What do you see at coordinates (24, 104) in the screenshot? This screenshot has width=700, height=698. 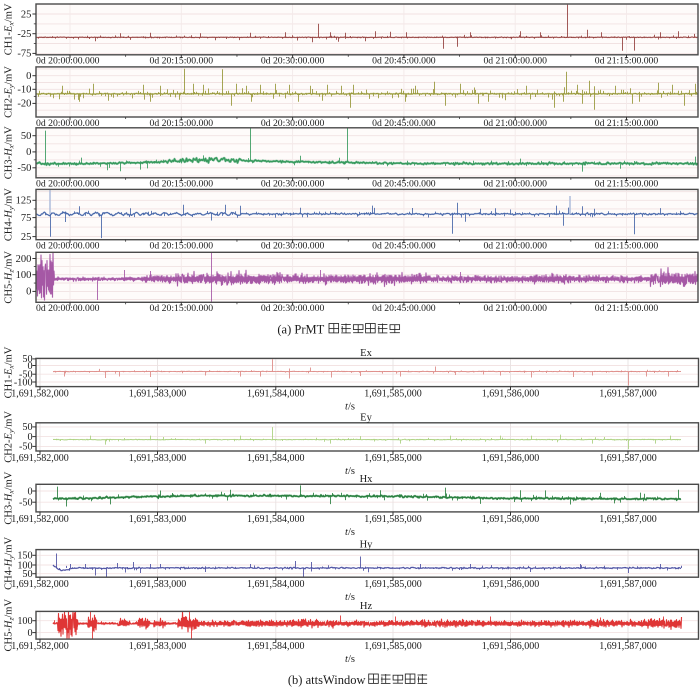 I see `svg-text: -20` at bounding box center [24, 104].